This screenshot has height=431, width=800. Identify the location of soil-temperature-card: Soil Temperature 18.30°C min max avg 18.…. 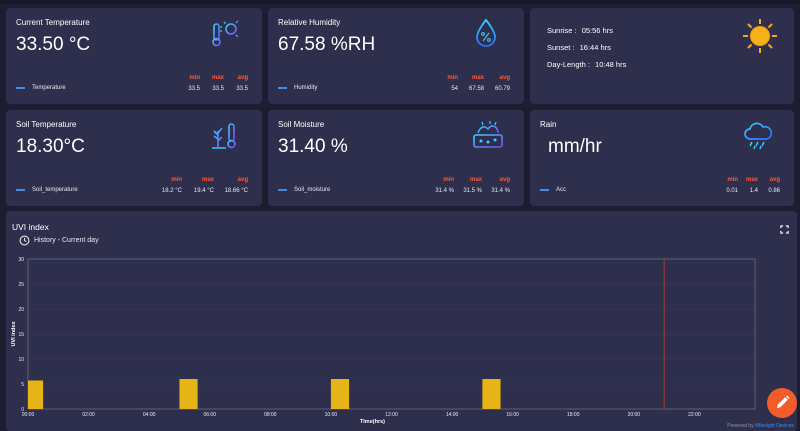
(134, 158).